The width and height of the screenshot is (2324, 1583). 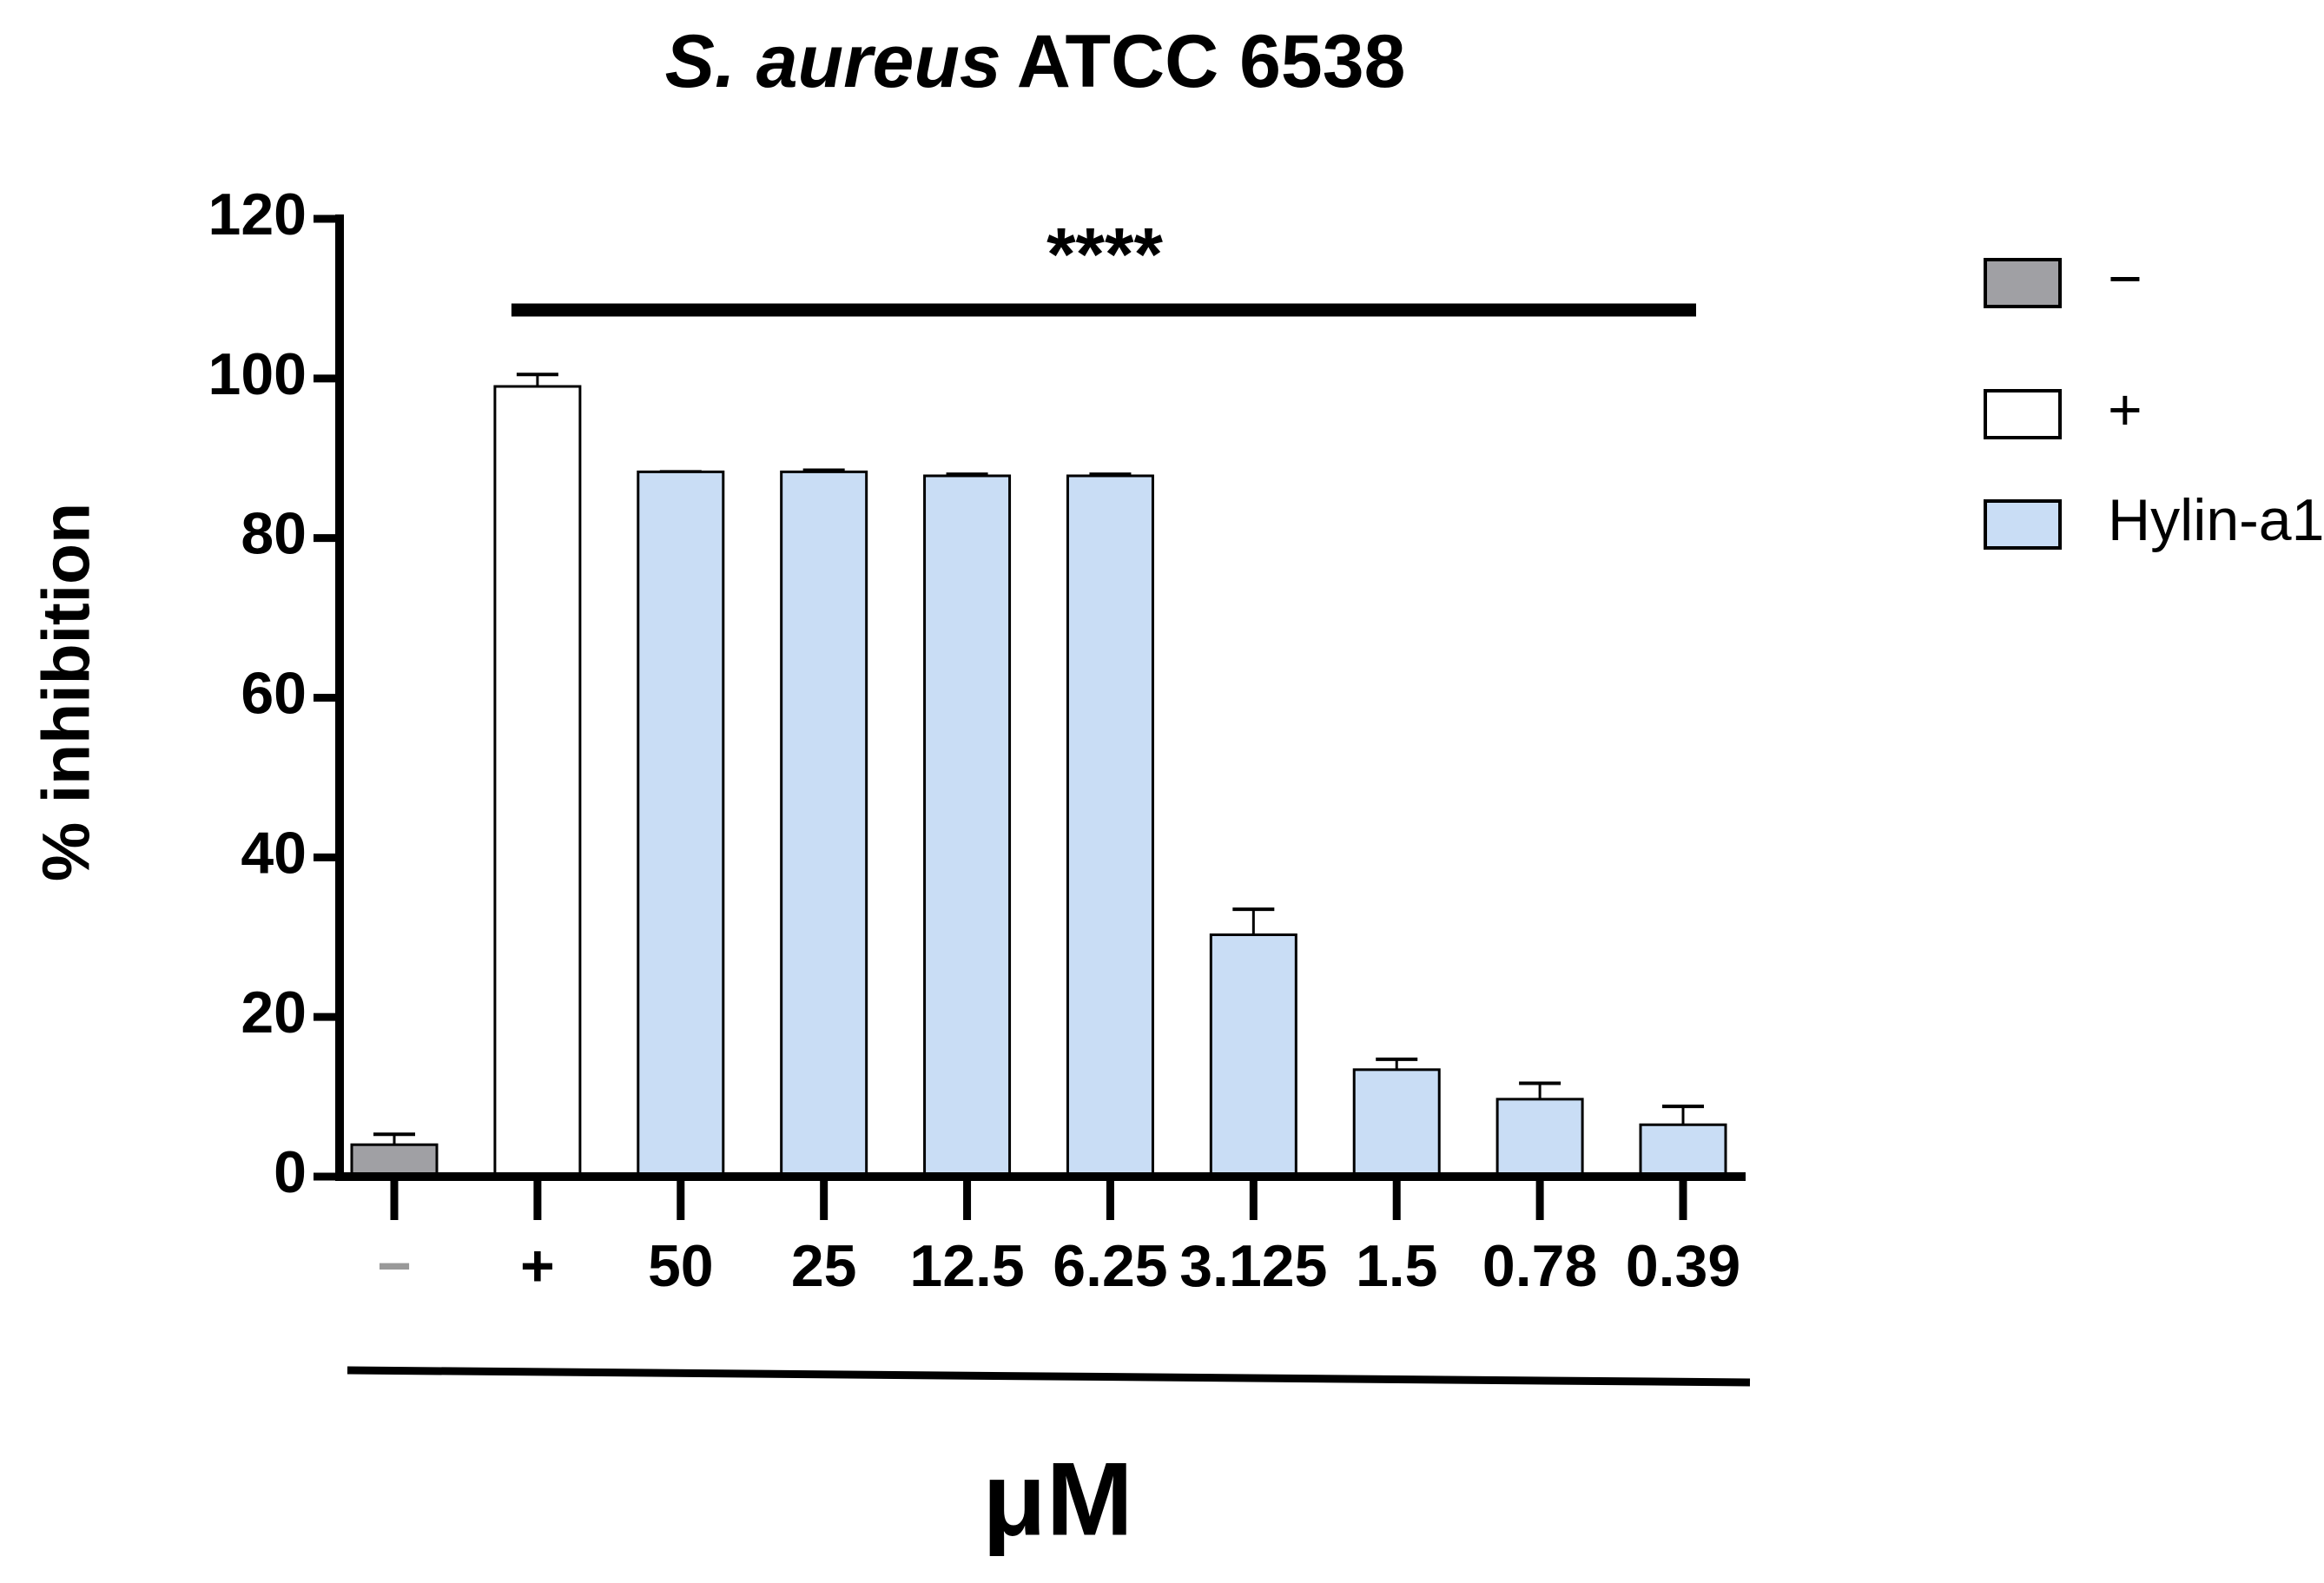 I want to click on y-tick-label: 100, so click(x=257, y=374).